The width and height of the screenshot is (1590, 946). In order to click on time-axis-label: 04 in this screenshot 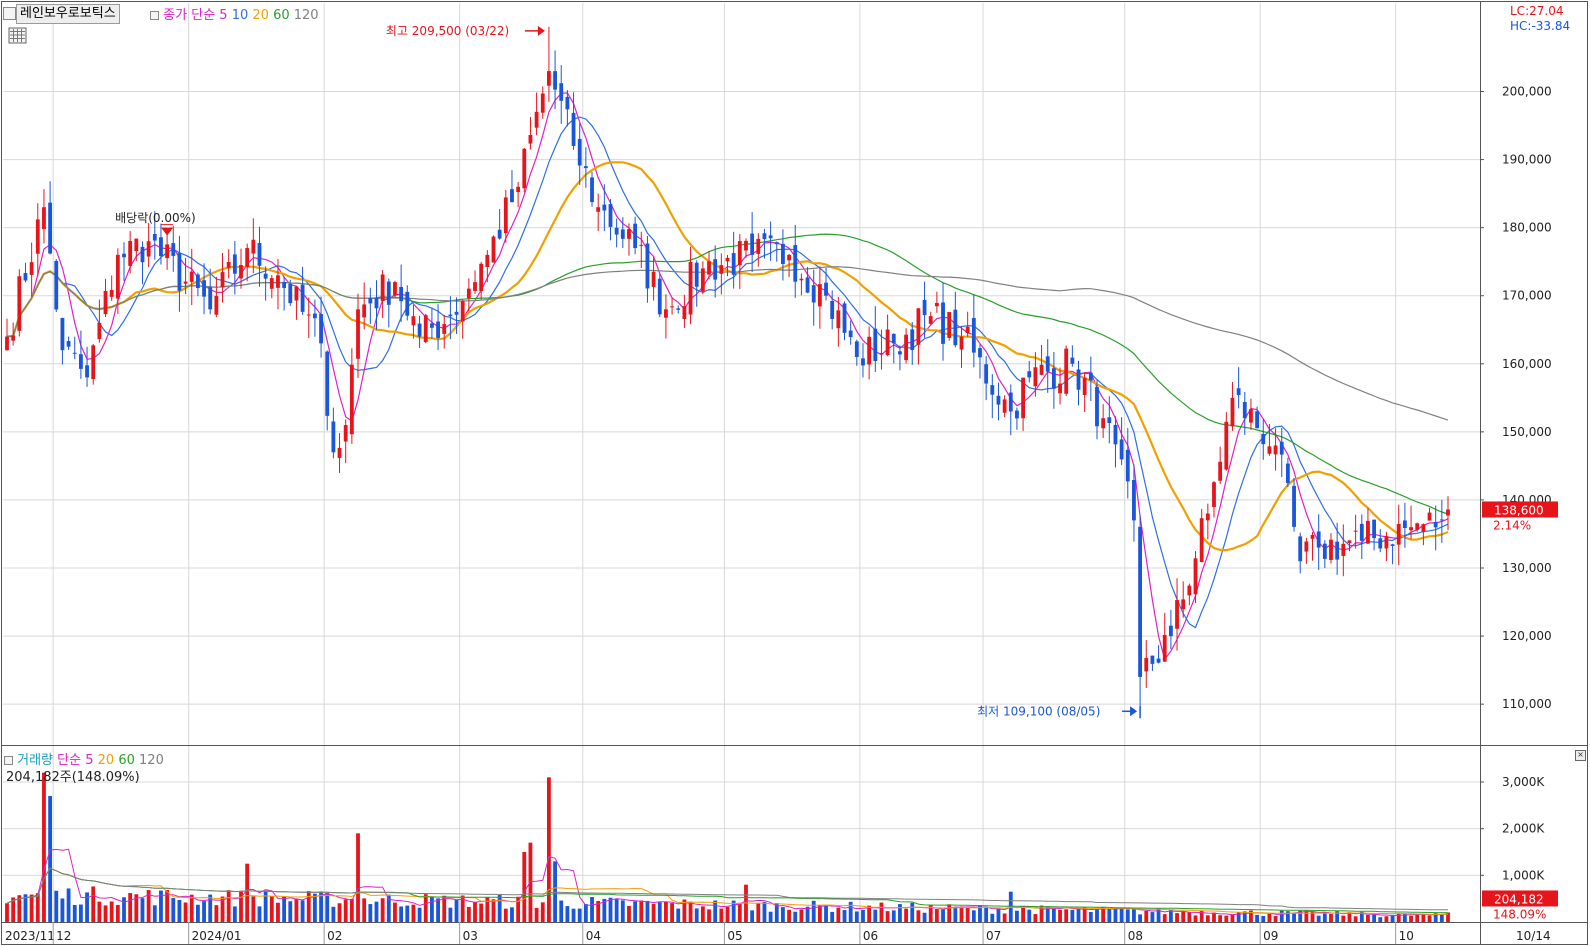, I will do `click(593, 936)`.